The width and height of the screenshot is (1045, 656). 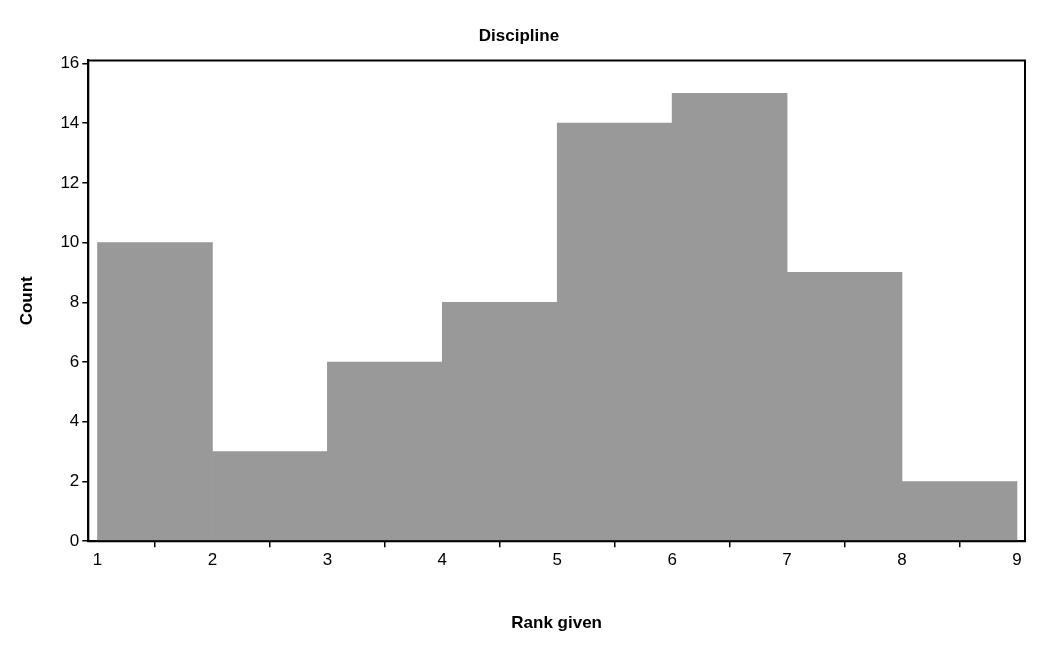 I want to click on y-tick-label: 16, so click(x=70, y=63).